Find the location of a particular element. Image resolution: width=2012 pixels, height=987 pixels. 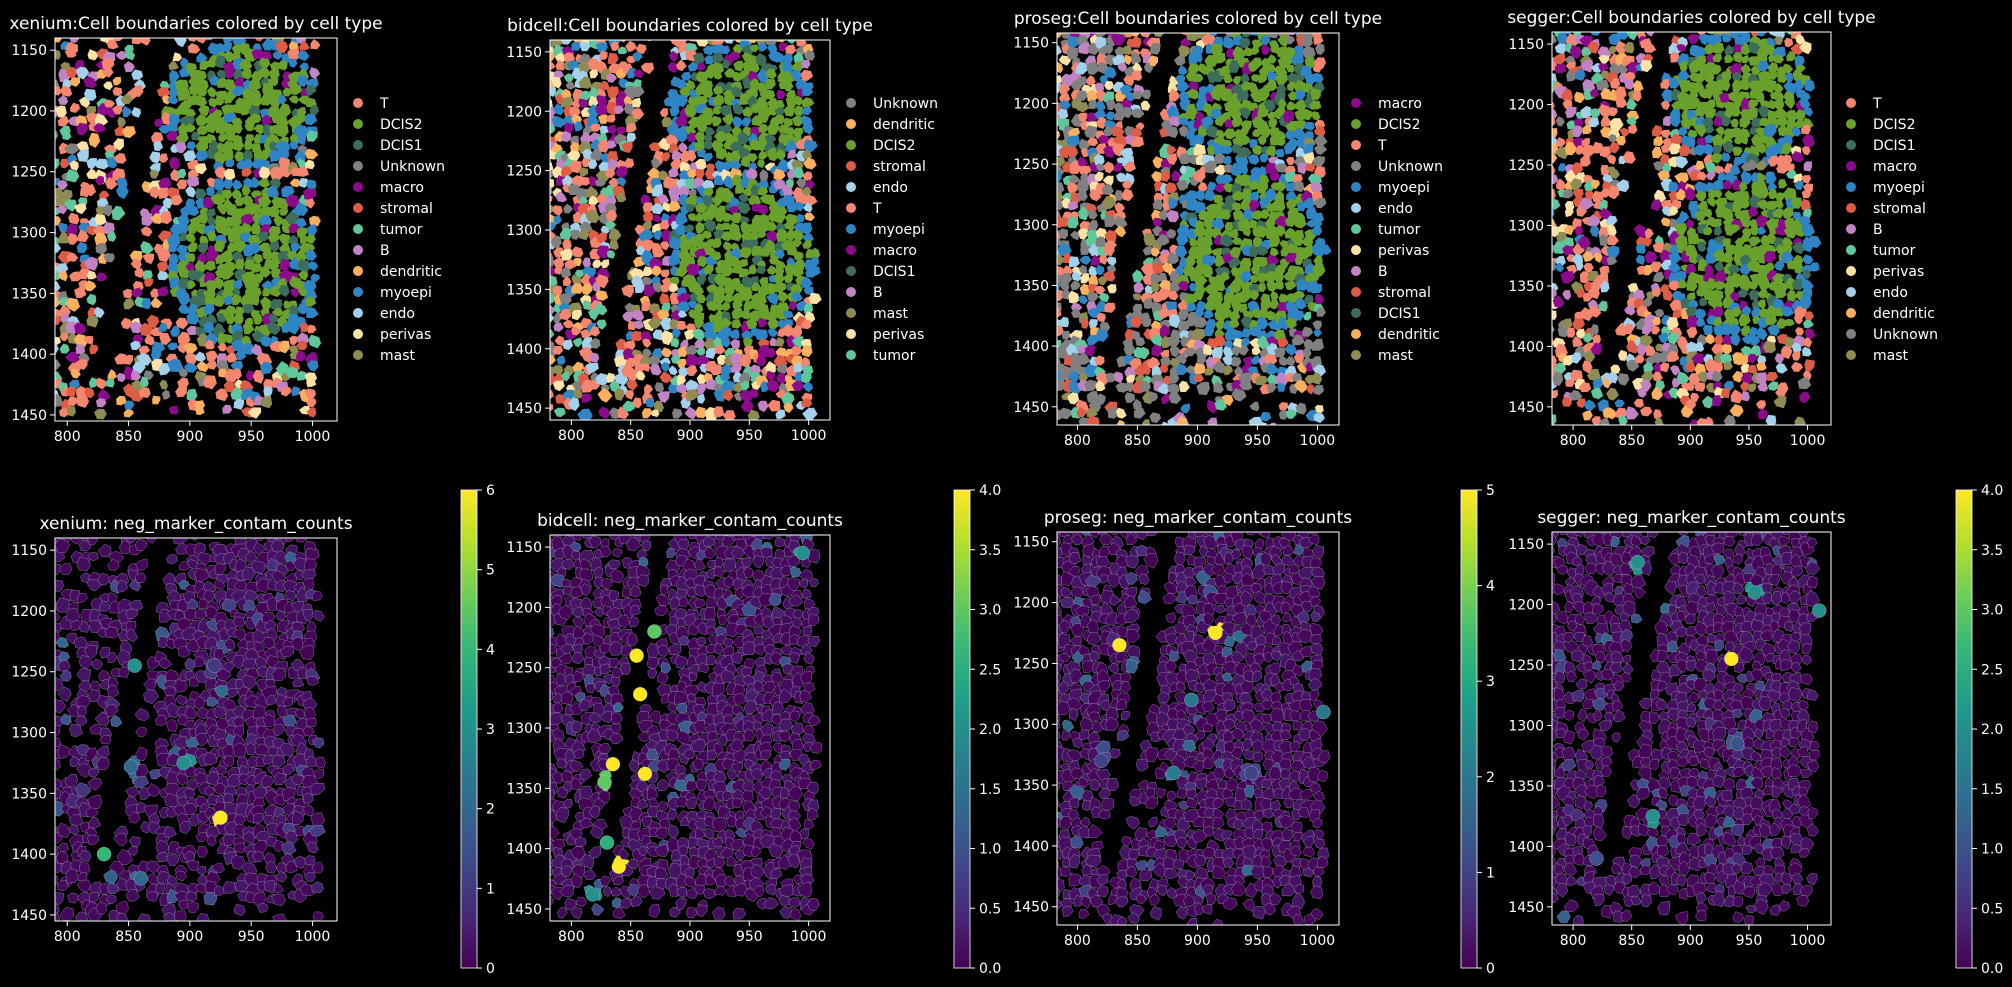

legend-label: B is located at coordinates (1383, 272).